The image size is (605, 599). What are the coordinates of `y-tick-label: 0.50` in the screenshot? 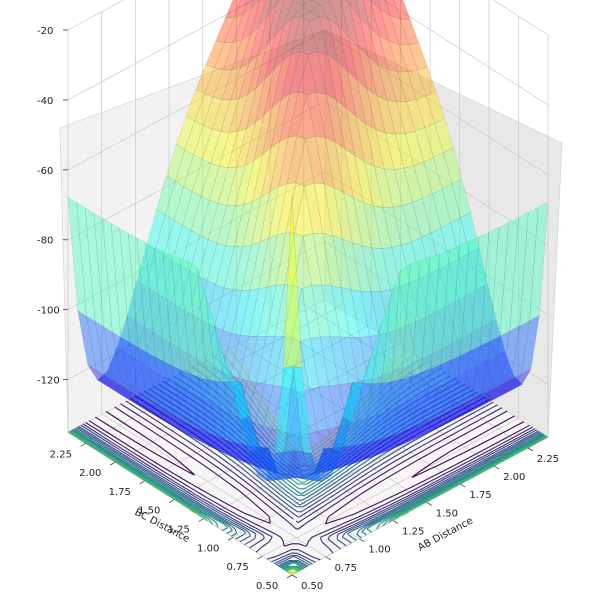 It's located at (267, 586).